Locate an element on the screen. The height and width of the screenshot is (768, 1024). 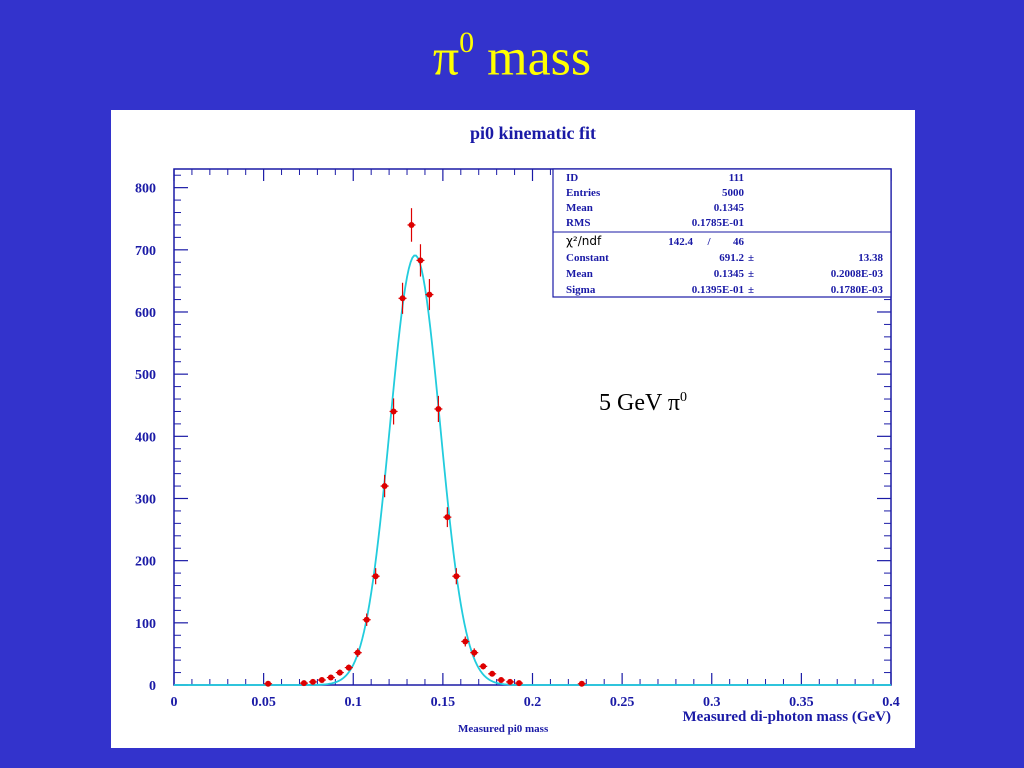
chart-title: pi0 kinematic fit is located at coordinates (533, 133).